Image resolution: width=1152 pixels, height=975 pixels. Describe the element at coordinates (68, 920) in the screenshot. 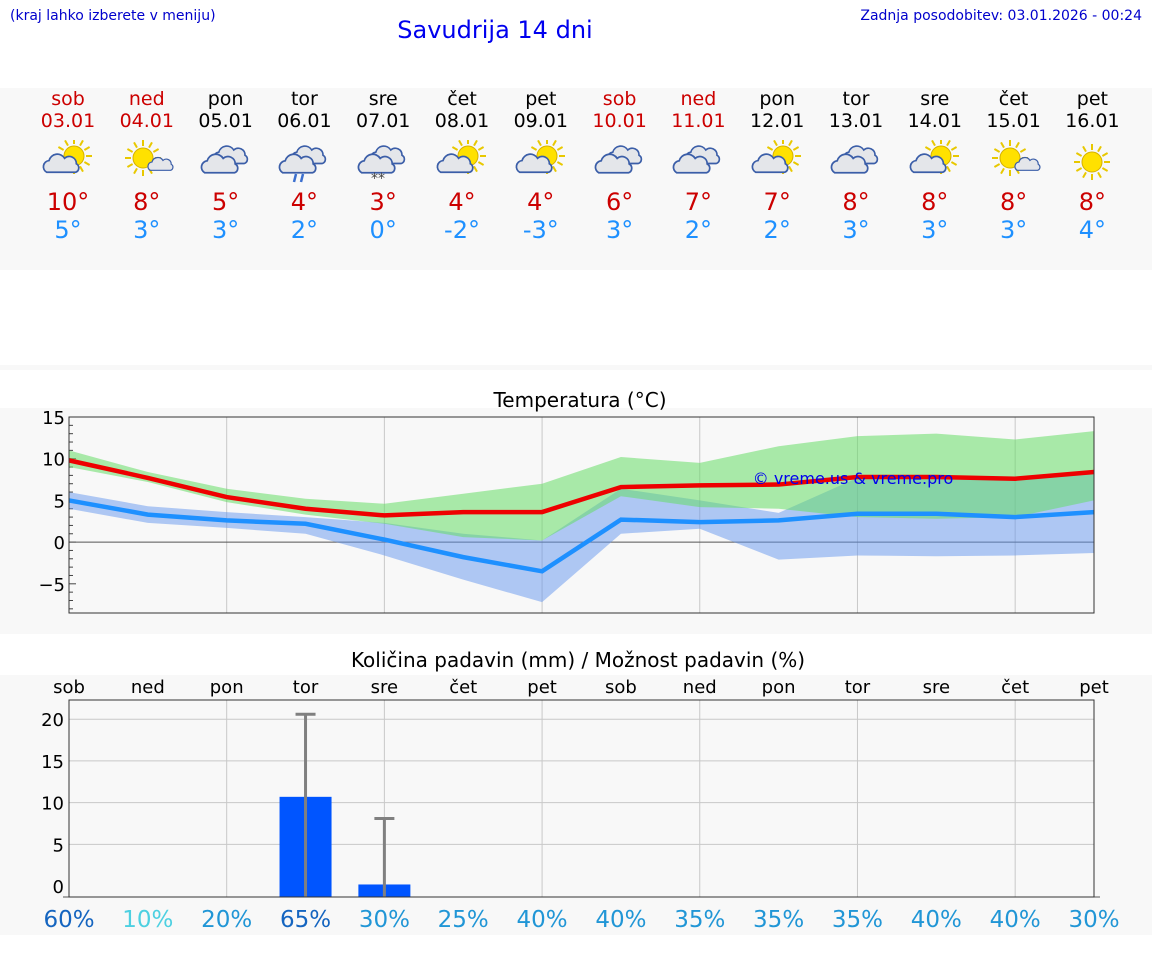

I see `precip-probability: 60%` at that location.